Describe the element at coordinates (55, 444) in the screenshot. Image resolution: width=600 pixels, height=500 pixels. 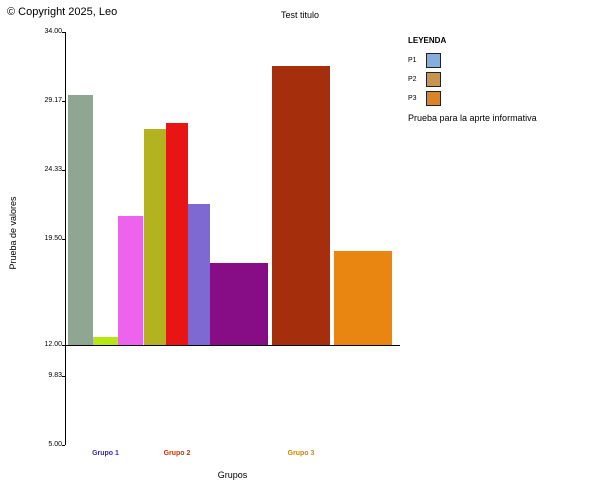
I see `y-tick-label: 5.00` at that location.